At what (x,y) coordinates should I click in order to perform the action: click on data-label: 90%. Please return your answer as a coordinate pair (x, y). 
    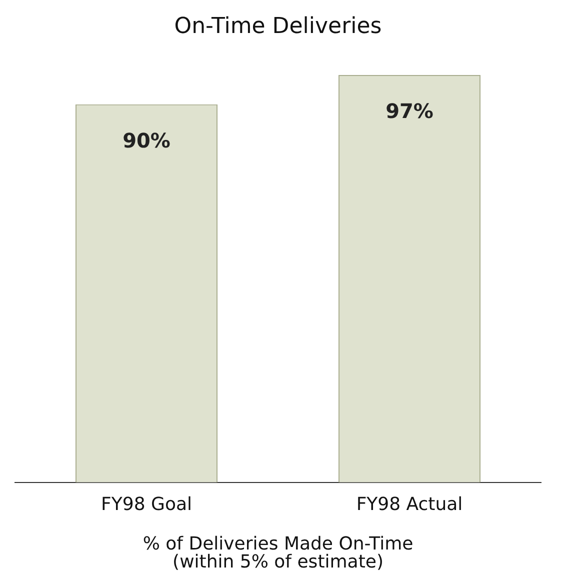
    Looking at the image, I should click on (146, 140).